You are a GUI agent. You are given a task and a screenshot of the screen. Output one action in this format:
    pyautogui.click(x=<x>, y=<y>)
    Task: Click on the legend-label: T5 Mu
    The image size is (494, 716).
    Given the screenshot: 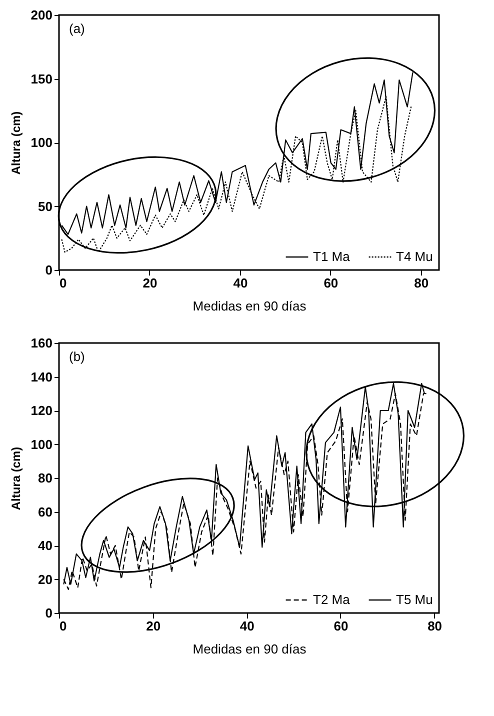 What is the action you would take?
    pyautogui.click(x=414, y=599)
    